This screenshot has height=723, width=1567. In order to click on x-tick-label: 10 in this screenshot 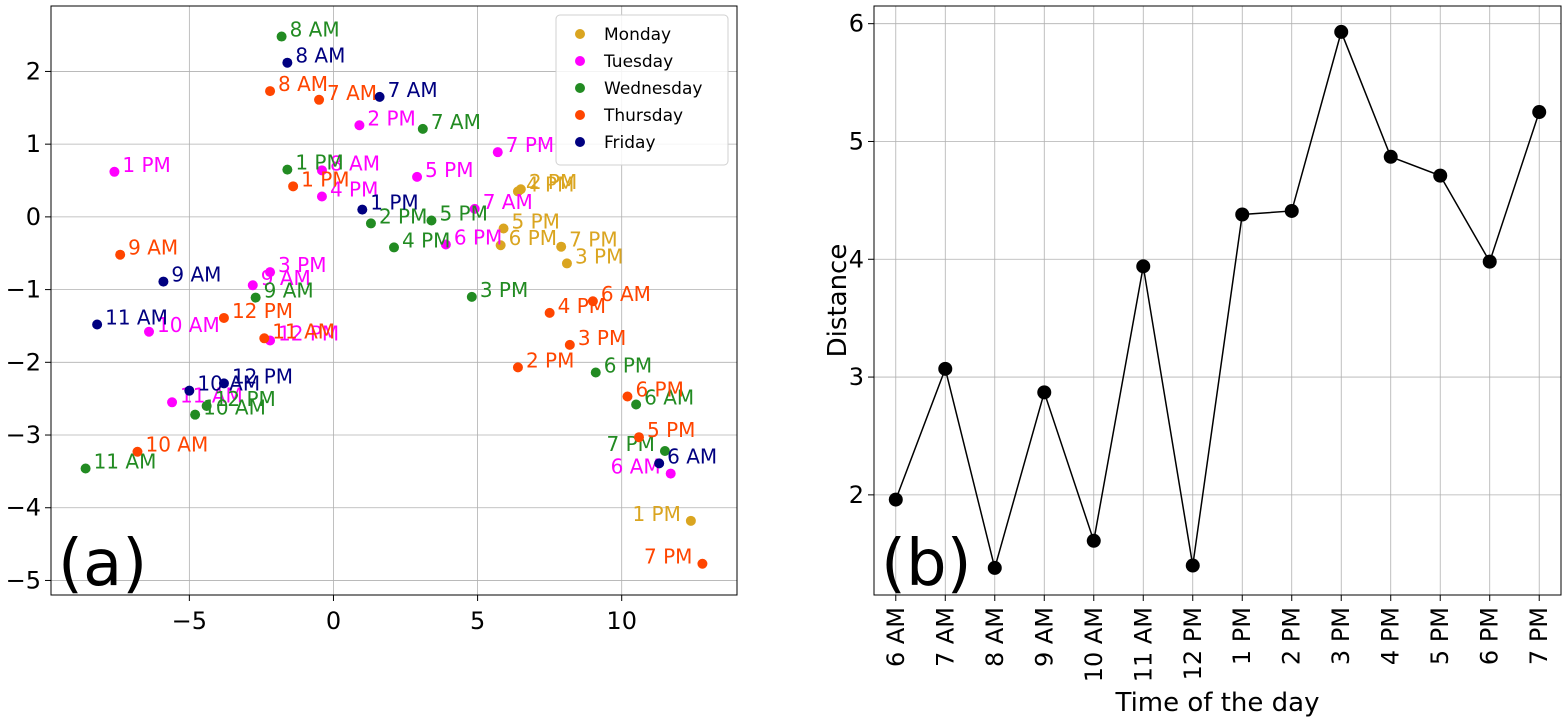, I will do `click(621, 621)`.